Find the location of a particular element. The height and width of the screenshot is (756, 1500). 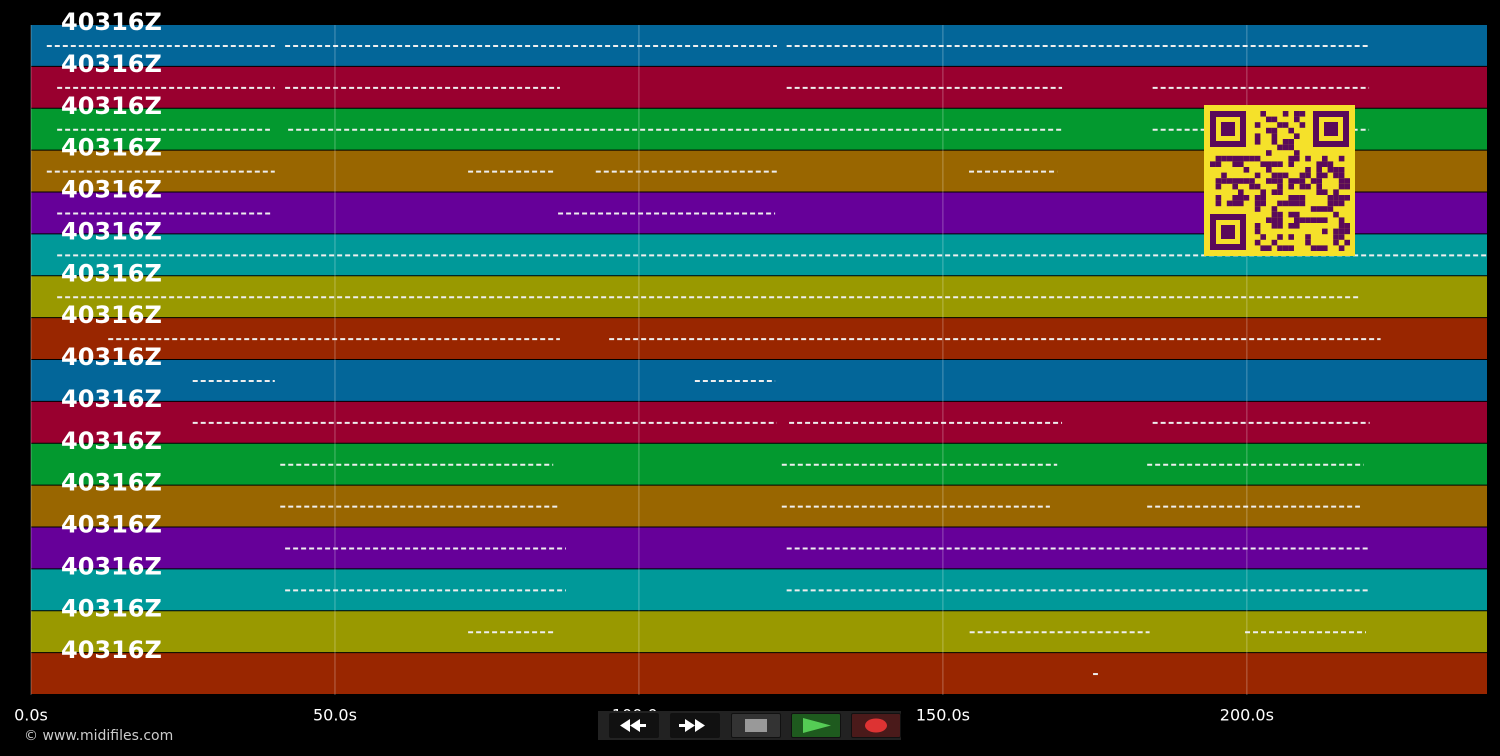

copyright: © www.midifiles.com is located at coordinates (99, 736).